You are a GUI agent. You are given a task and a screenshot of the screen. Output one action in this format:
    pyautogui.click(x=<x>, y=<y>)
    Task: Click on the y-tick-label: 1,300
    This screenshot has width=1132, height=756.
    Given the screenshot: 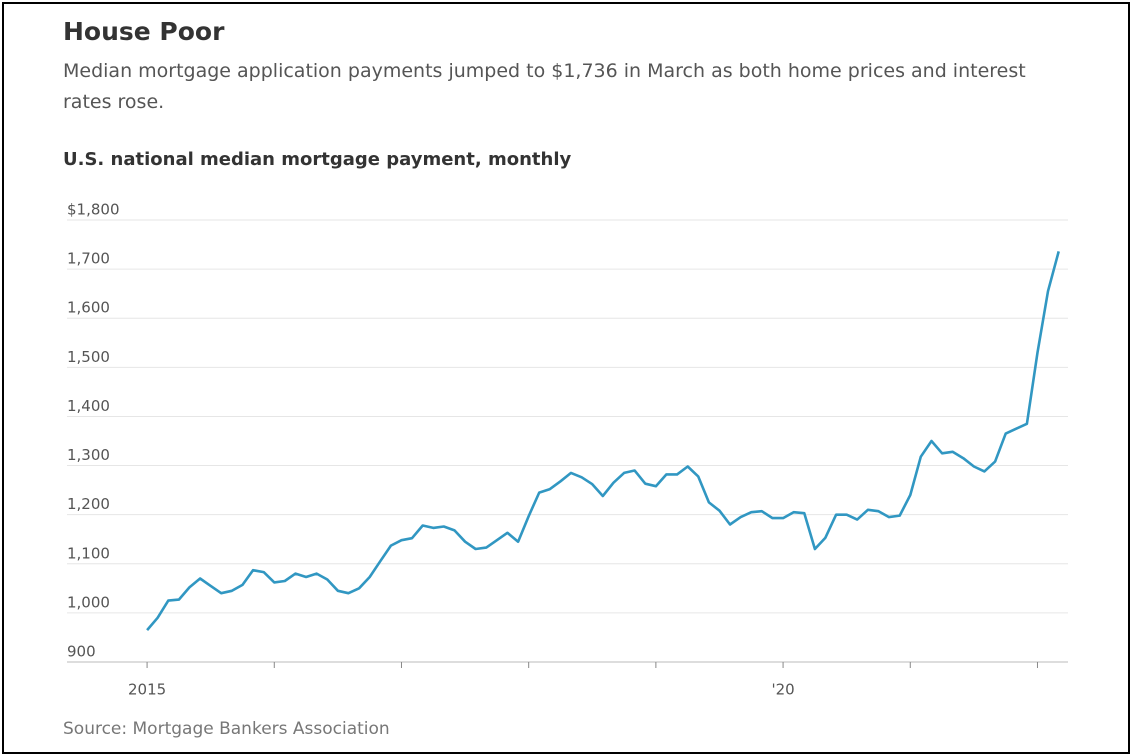 What is the action you would take?
    pyautogui.click(x=88, y=455)
    